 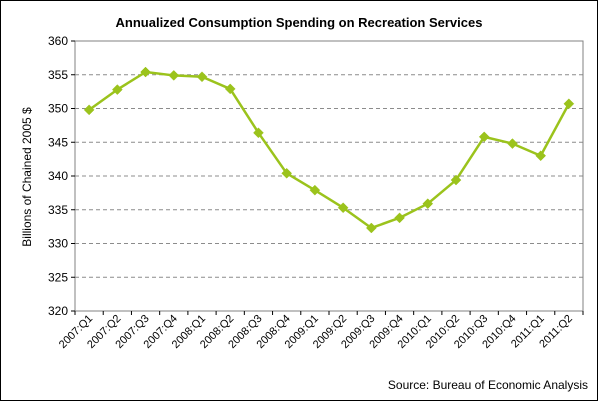 What do you see at coordinates (58, 176) in the screenshot?
I see `y-tick-label: 340` at bounding box center [58, 176].